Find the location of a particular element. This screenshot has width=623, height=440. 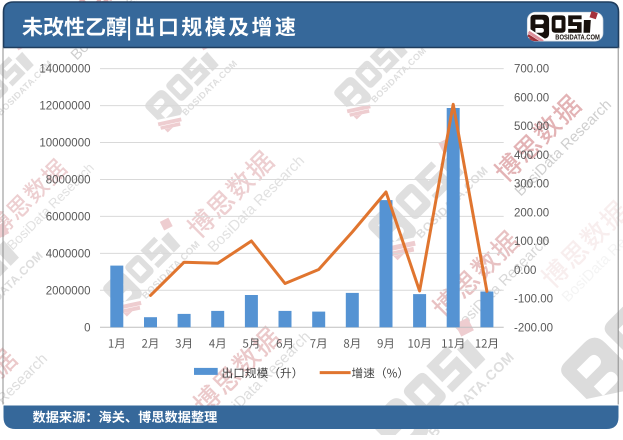

svg-text: 4000000 is located at coordinates (68, 255).